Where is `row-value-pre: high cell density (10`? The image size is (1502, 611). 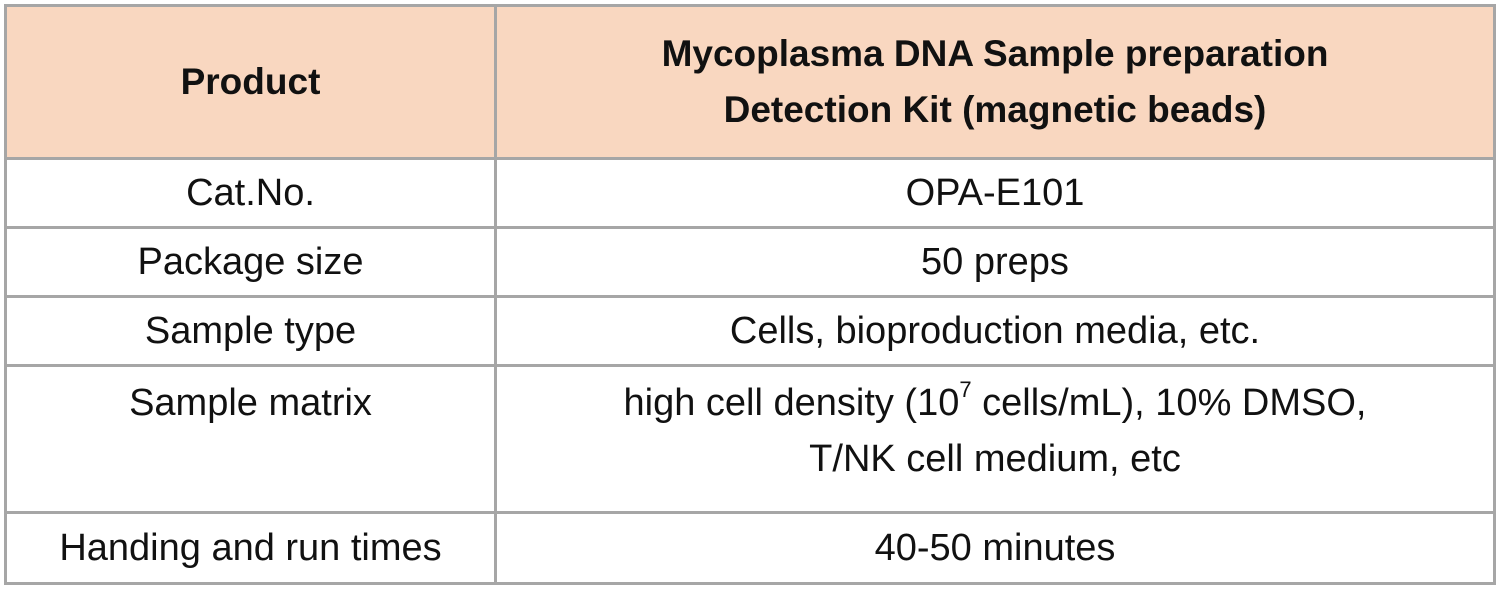 row-value-pre: high cell density (10 is located at coordinates (791, 403).